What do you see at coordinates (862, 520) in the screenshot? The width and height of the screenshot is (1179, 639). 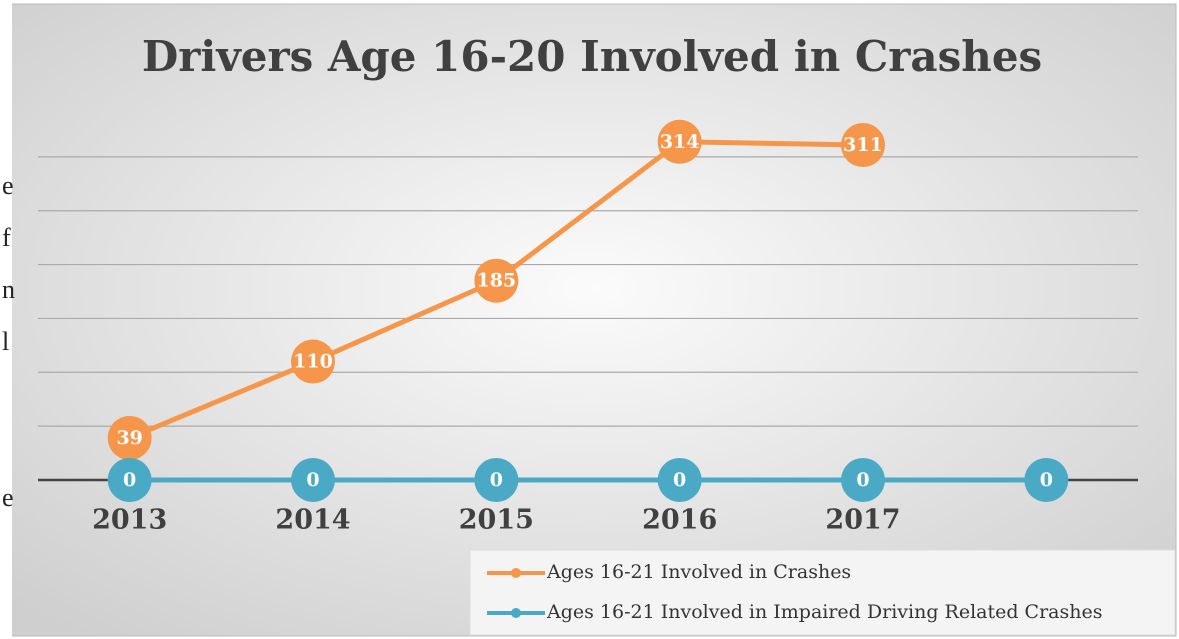 I see `x-tick-label: 2017` at bounding box center [862, 520].